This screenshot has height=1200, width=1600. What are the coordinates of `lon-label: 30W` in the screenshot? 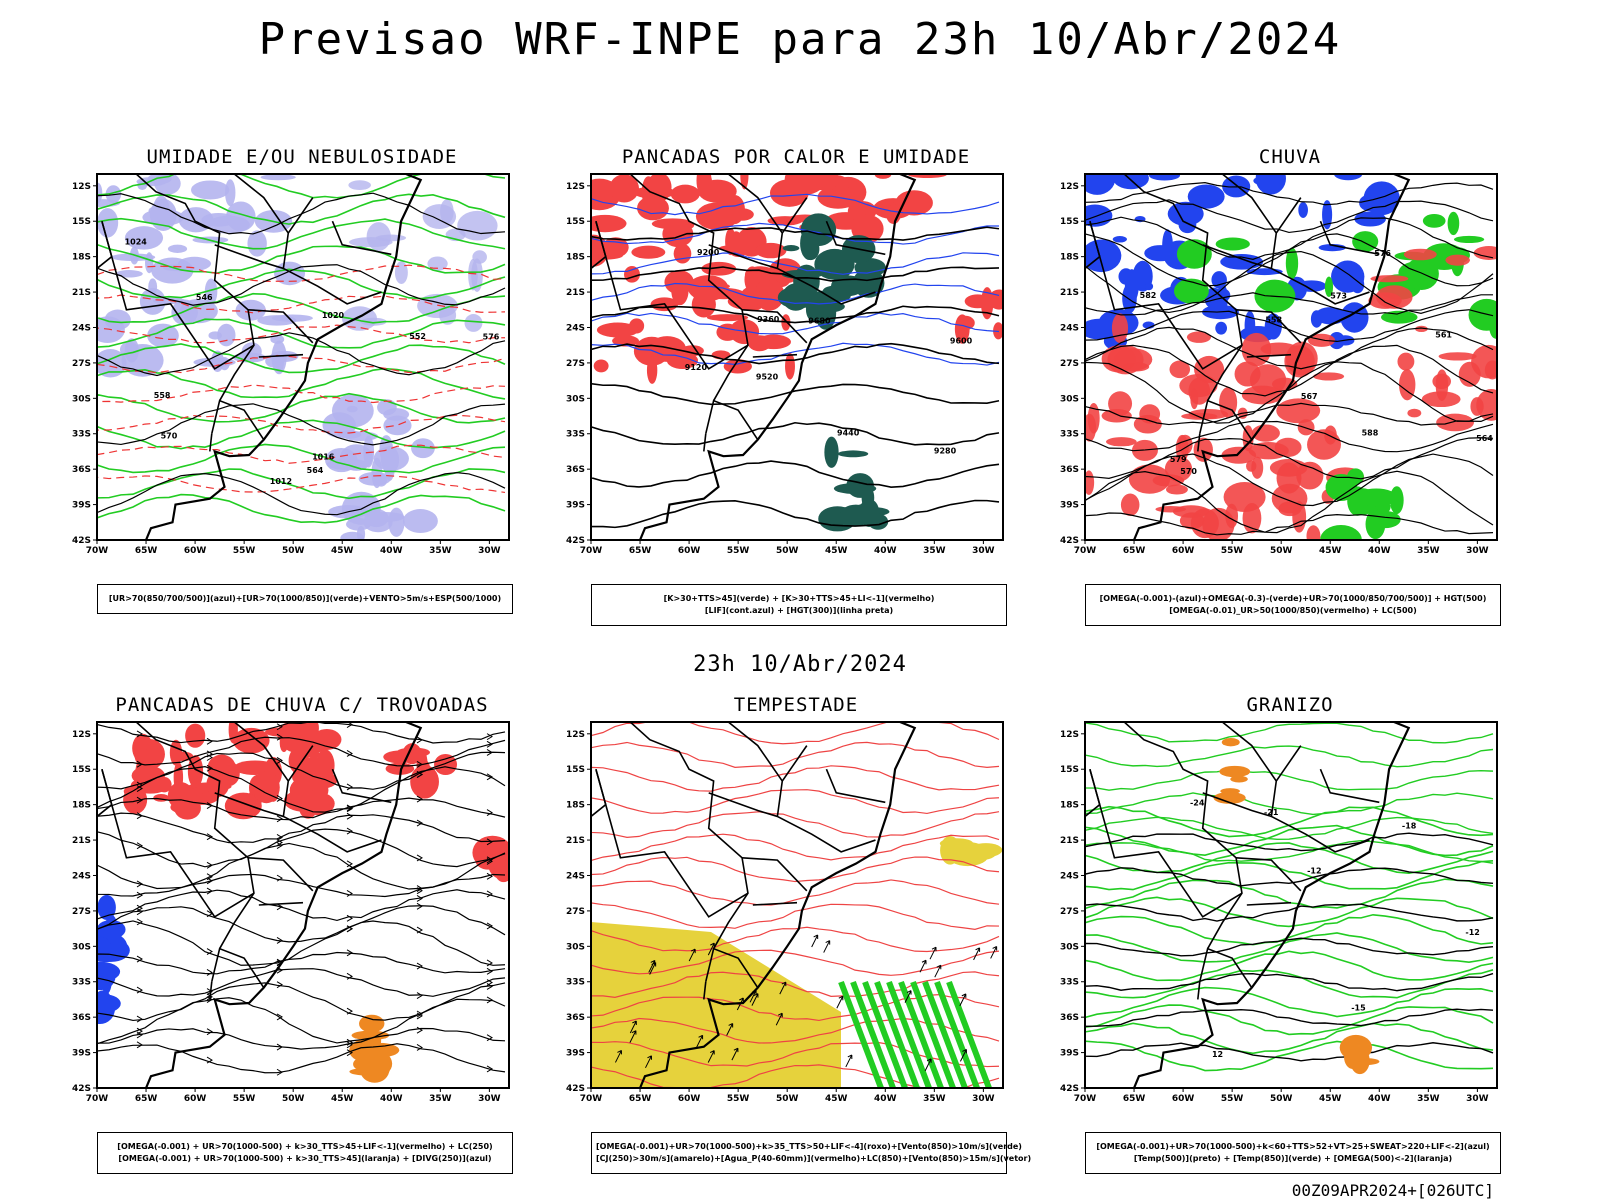 It's located at (489, 551).